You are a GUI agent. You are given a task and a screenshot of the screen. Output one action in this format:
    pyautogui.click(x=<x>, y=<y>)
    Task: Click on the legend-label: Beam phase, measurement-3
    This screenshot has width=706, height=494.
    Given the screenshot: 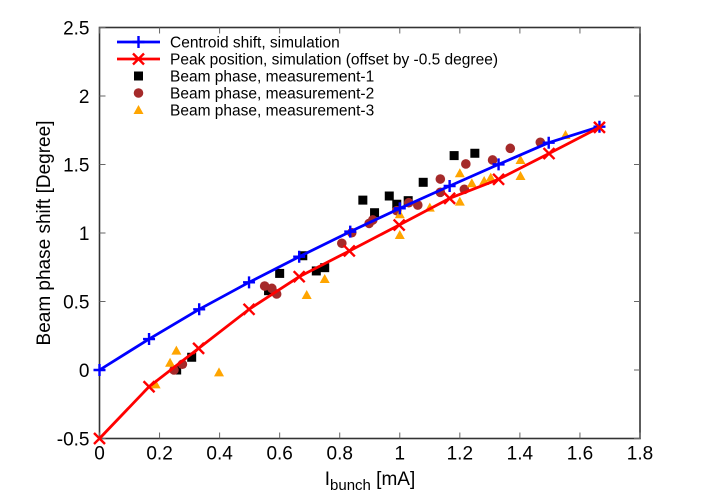 What is the action you would take?
    pyautogui.click(x=272, y=111)
    